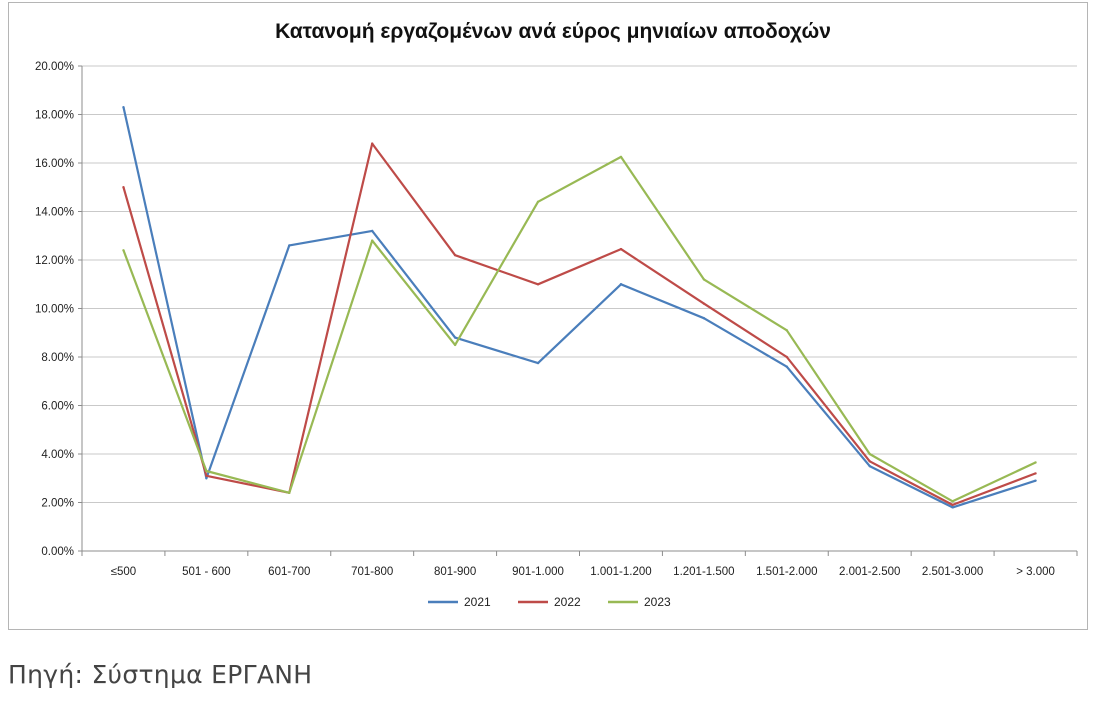  What do you see at coordinates (57, 552) in the screenshot?
I see `y-tick-label: 0.00%` at bounding box center [57, 552].